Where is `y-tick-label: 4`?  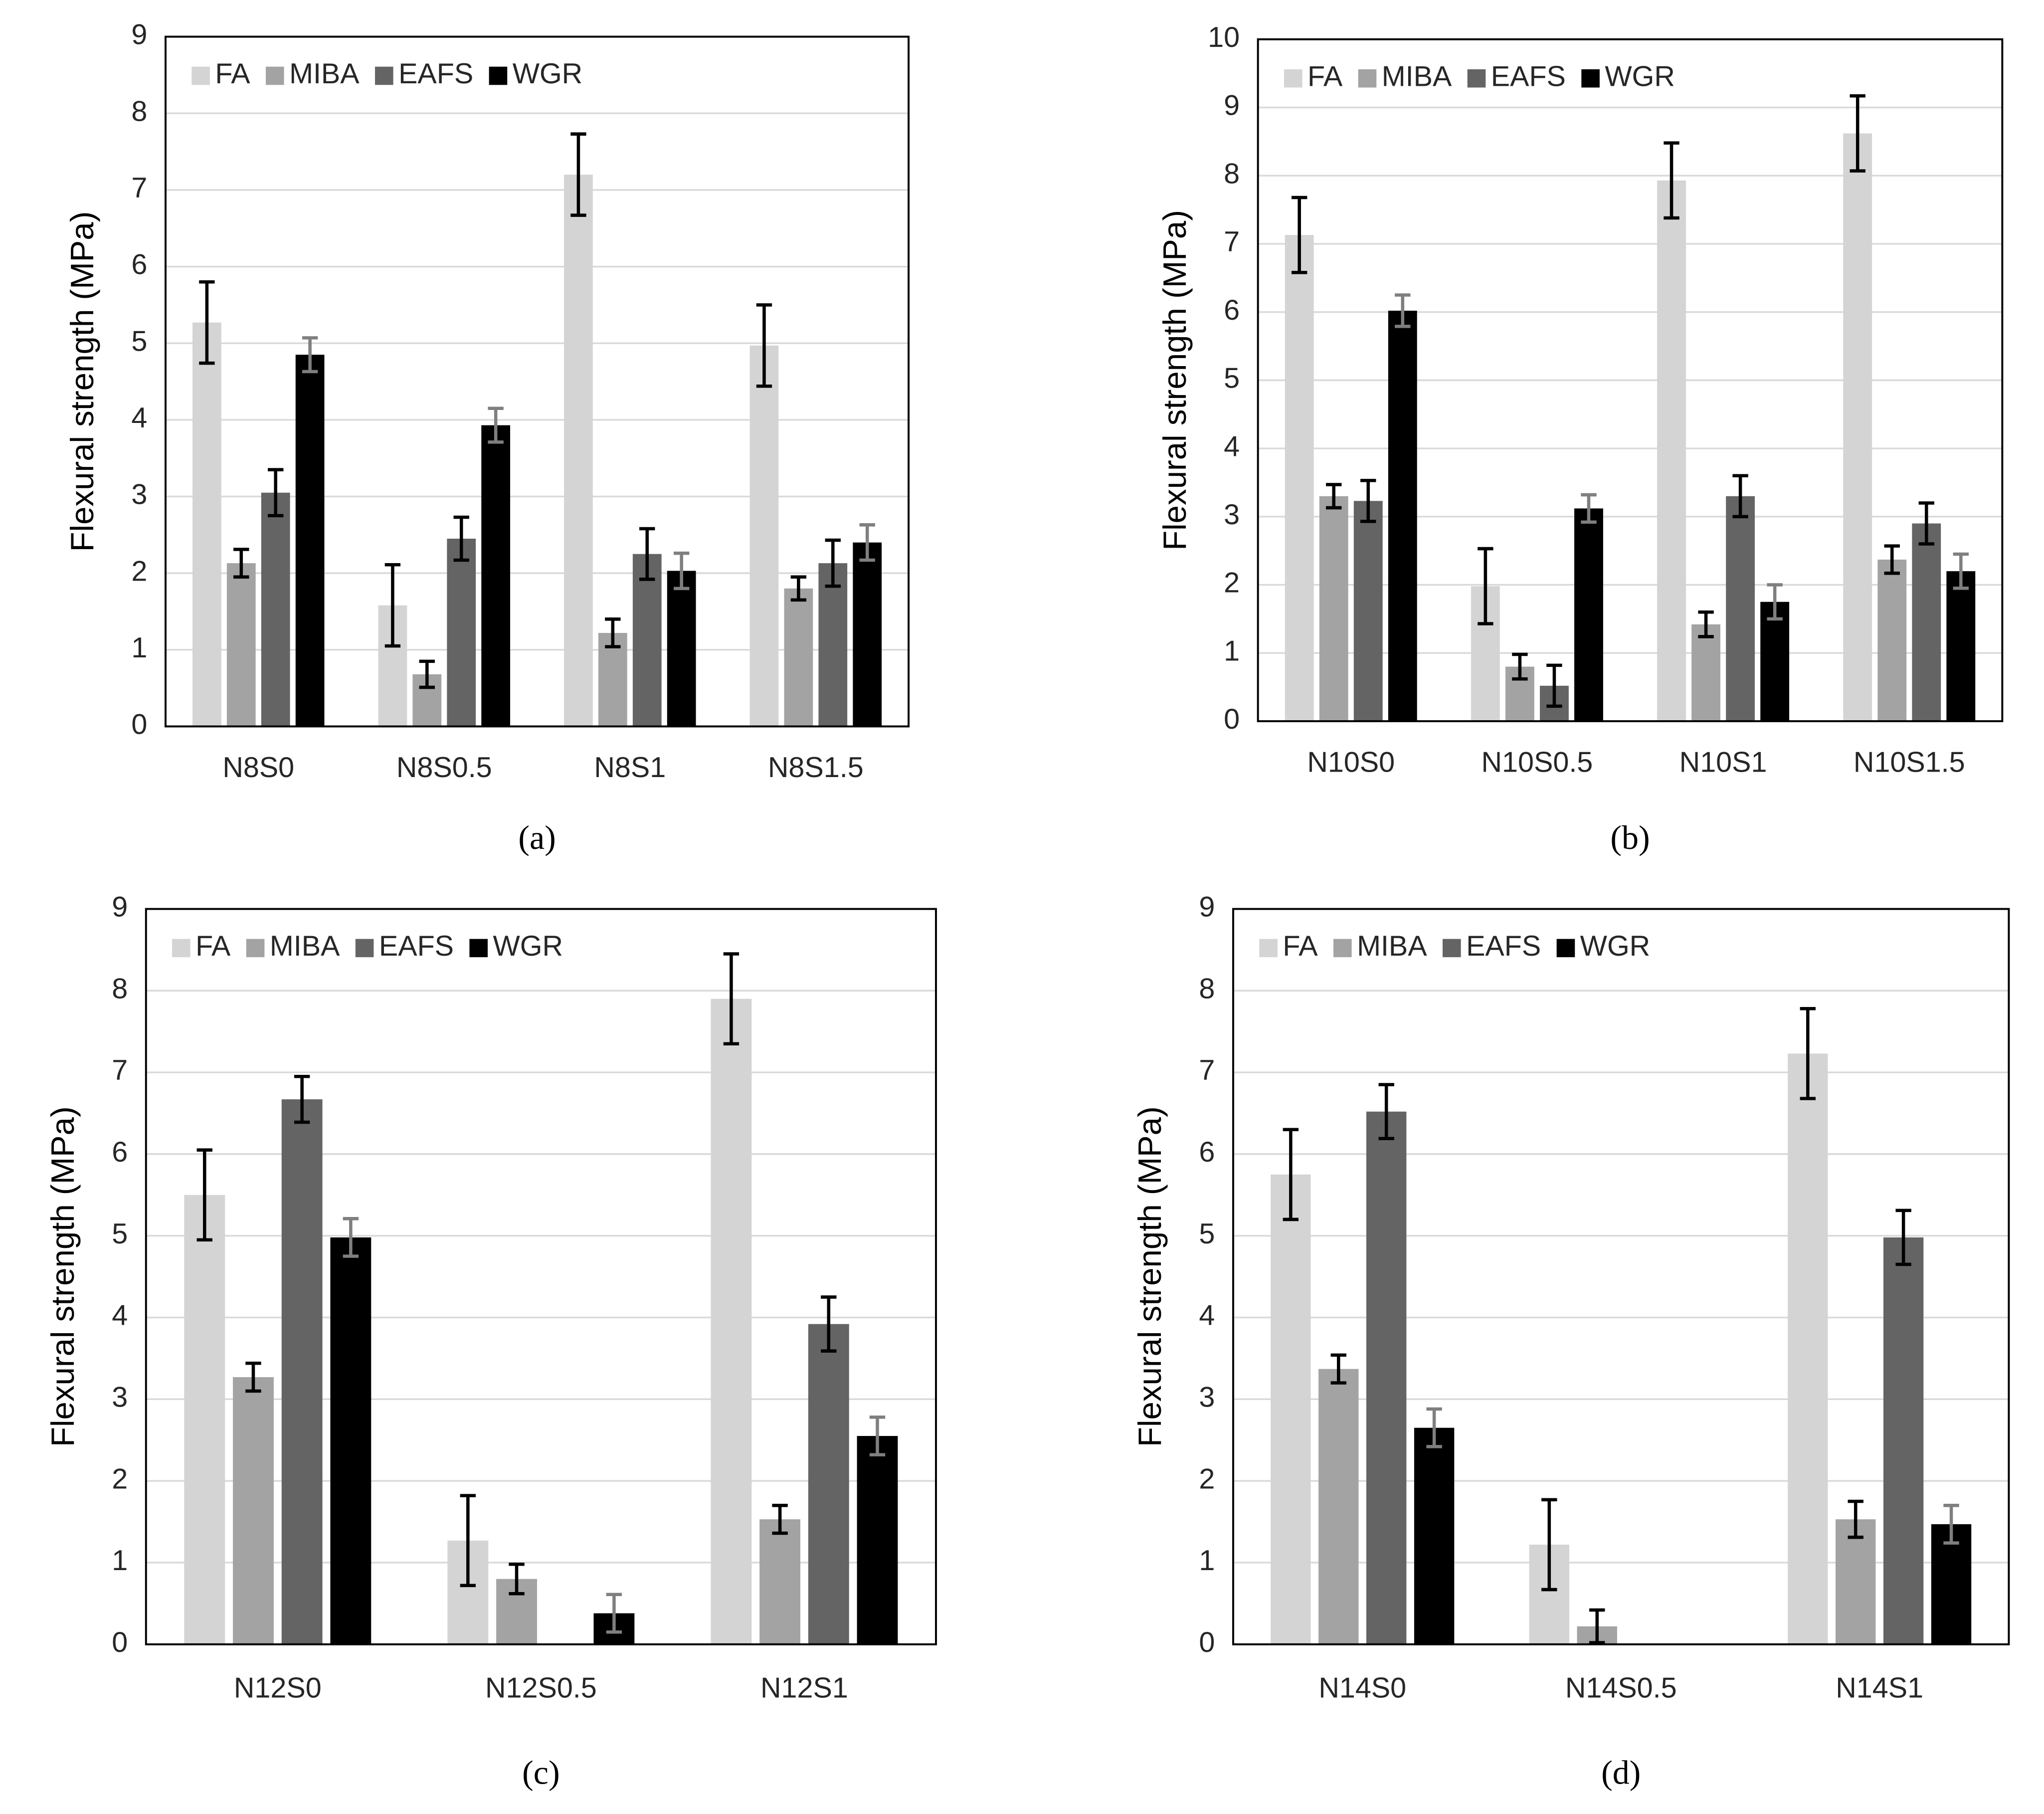 y-tick-label: 4 is located at coordinates (120, 1316).